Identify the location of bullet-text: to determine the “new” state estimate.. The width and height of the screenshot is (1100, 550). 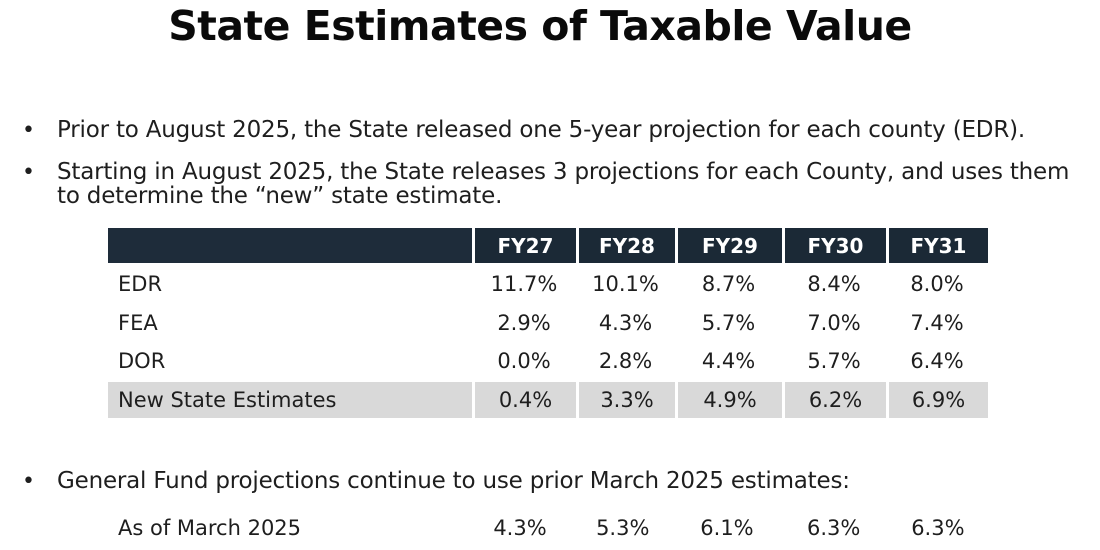
(280, 196).